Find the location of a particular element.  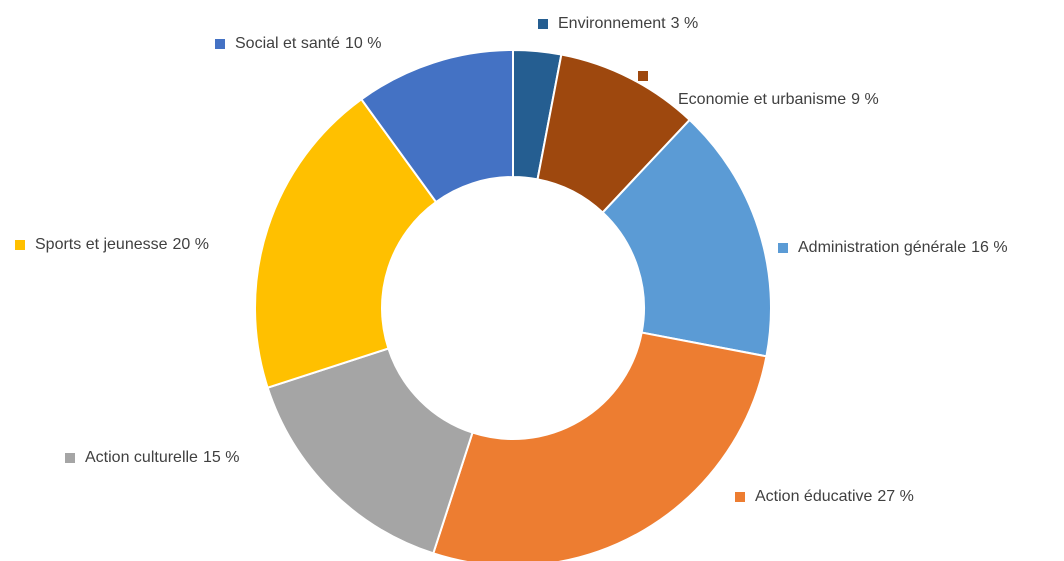

label-value: 20 % is located at coordinates (191, 244).